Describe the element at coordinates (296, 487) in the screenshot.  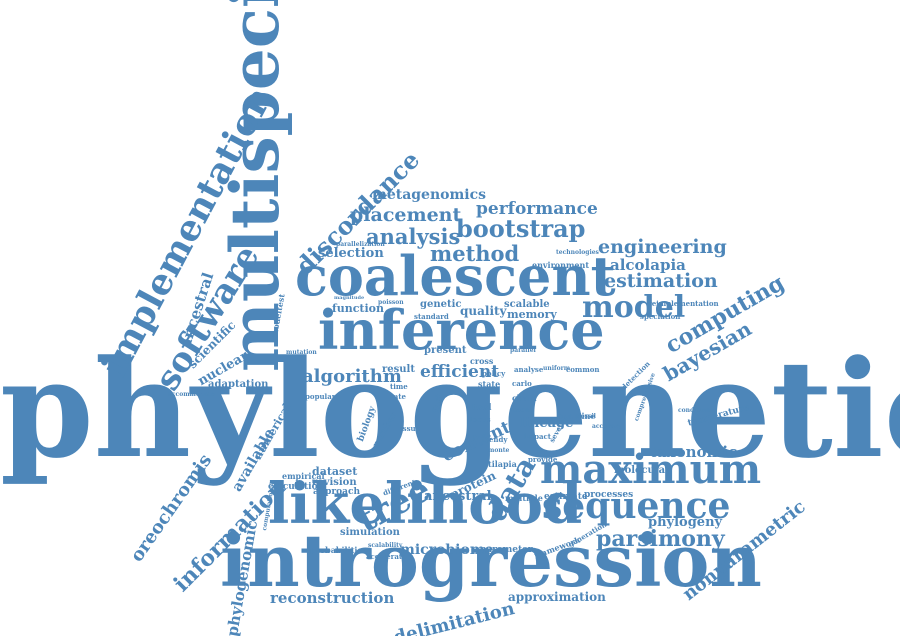
I see `word-calculation: calculation` at that location.